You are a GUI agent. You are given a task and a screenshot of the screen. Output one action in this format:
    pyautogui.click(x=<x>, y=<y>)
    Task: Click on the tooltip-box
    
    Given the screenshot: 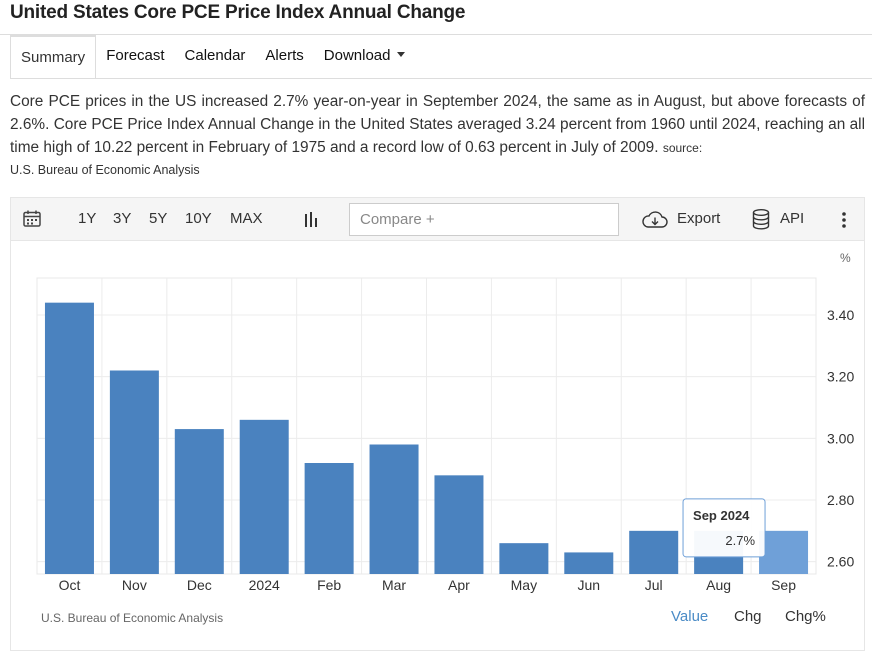 What is the action you would take?
    pyautogui.click(x=724, y=528)
    